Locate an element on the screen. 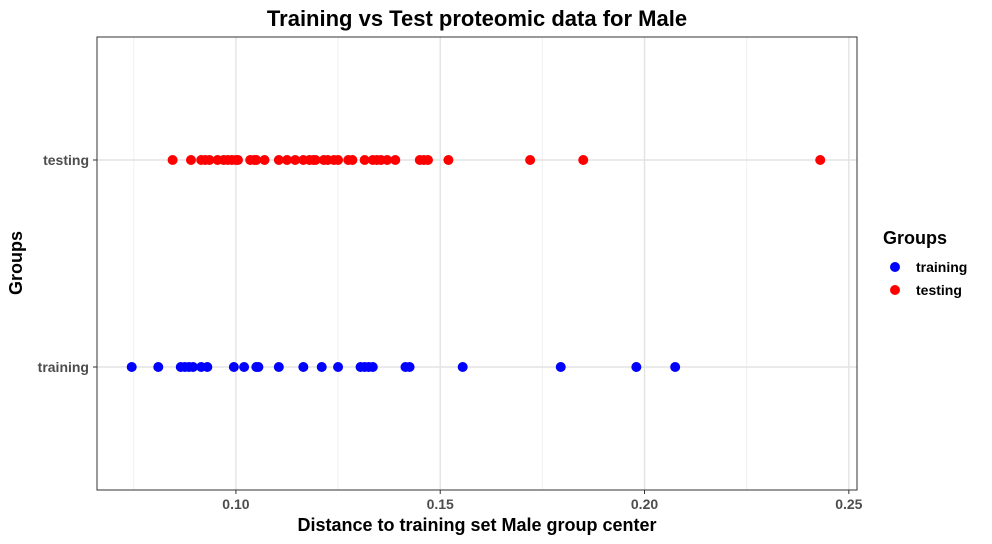 The width and height of the screenshot is (992, 544). y-tick-label: training is located at coordinates (63, 367).